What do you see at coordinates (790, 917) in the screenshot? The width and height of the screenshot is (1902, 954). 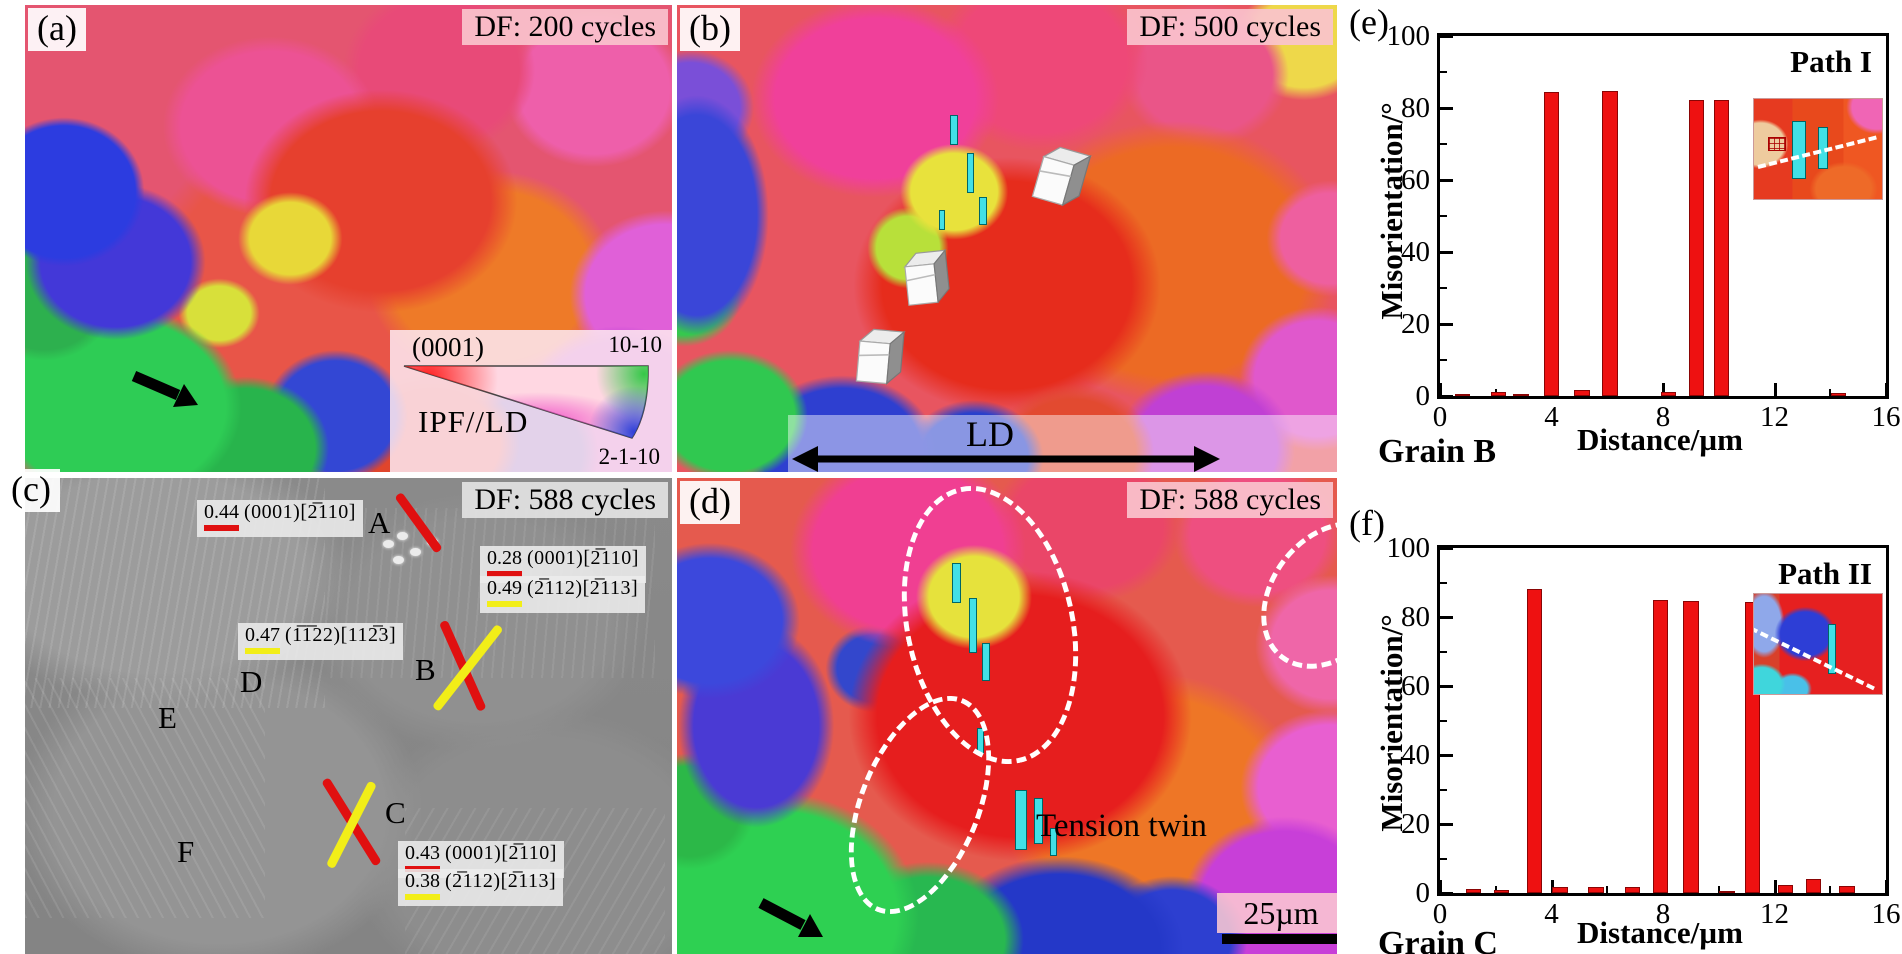 I see `grain-pointer-arrow-icon` at bounding box center [790, 917].